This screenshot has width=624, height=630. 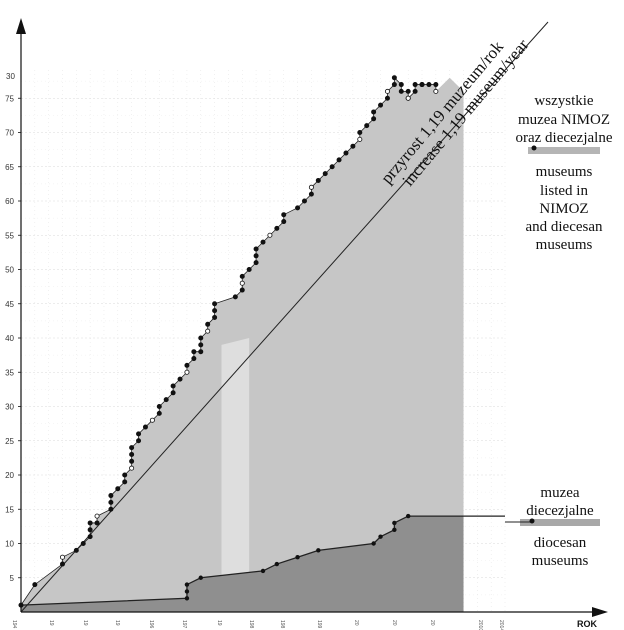 I want to click on legend-dioc-en-2: museums, so click(x=560, y=561).